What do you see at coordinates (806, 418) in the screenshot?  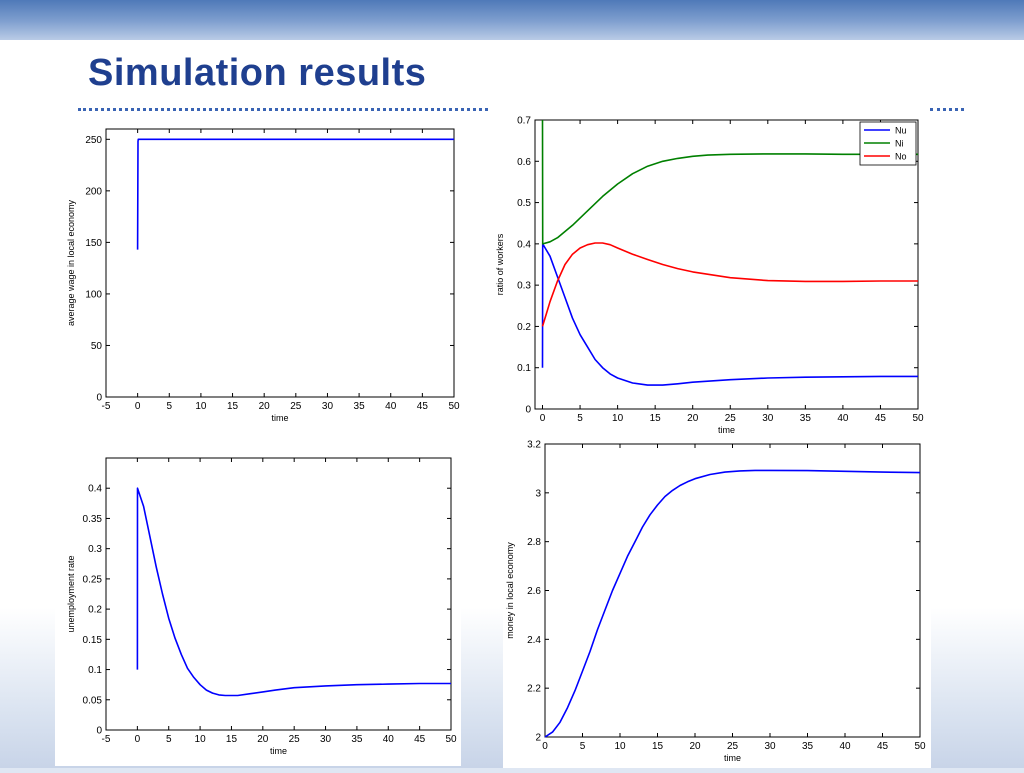 I see `workers-x-tick-label: 35` at bounding box center [806, 418].